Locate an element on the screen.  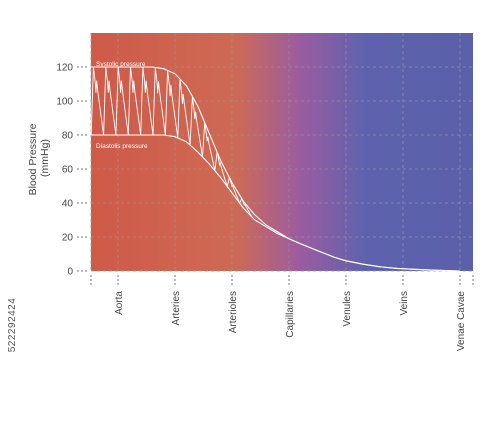
y-tick-label: 20 is located at coordinates (68, 238).